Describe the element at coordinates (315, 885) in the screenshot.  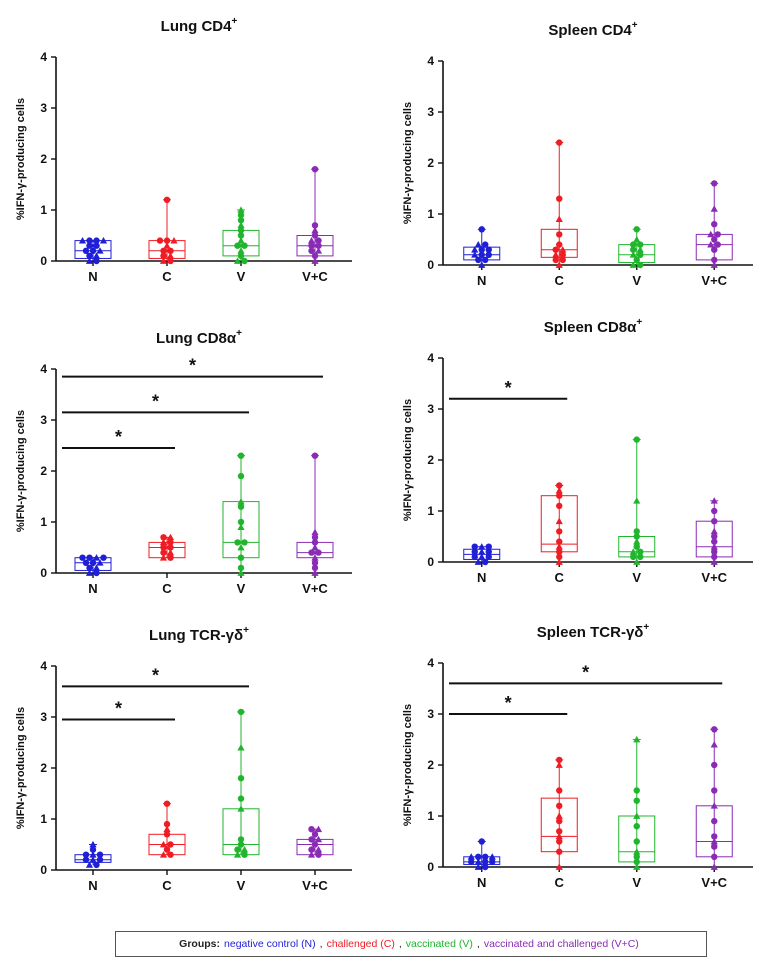
I see `x-tick-label: V+C` at that location.